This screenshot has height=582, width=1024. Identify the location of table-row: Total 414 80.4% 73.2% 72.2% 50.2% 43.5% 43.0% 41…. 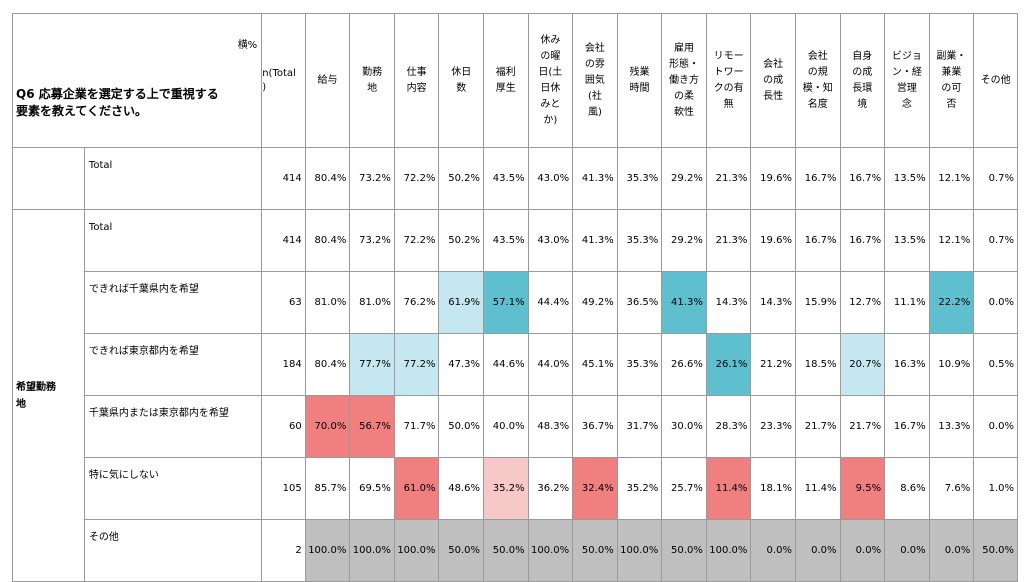
(515, 178).